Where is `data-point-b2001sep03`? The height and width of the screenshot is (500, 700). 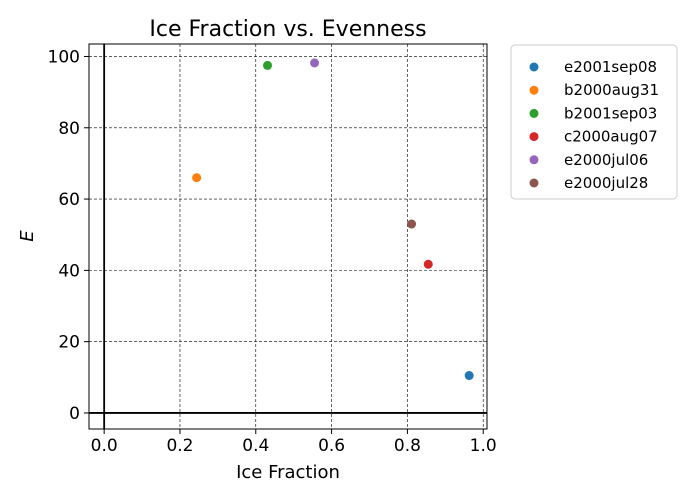
data-point-b2001sep03 is located at coordinates (268, 65).